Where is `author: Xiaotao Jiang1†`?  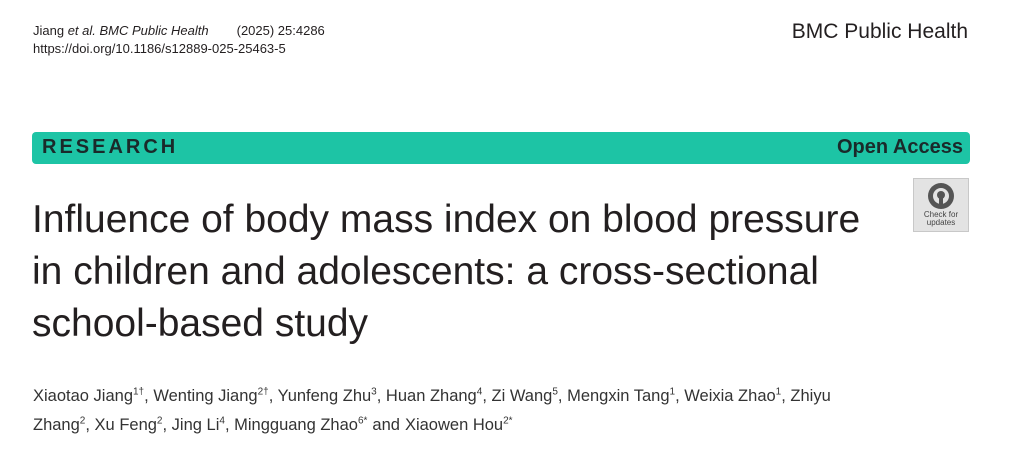
author: Xiaotao Jiang1† is located at coordinates (88, 396).